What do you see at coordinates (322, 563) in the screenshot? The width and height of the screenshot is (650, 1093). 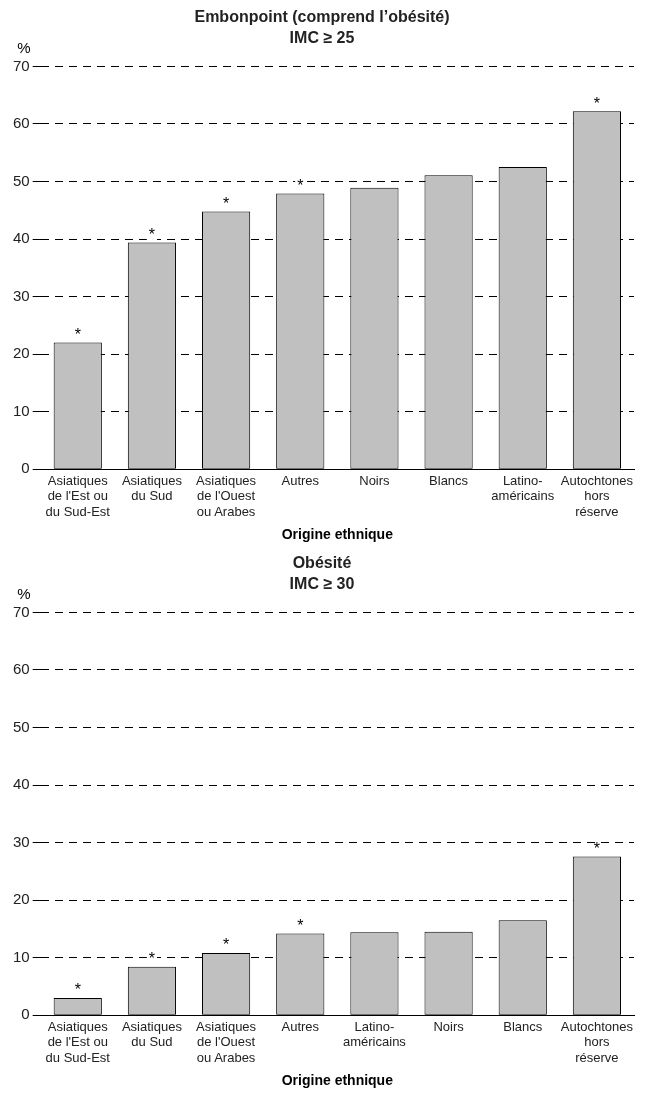 I see `chart-title: Obésité` at bounding box center [322, 563].